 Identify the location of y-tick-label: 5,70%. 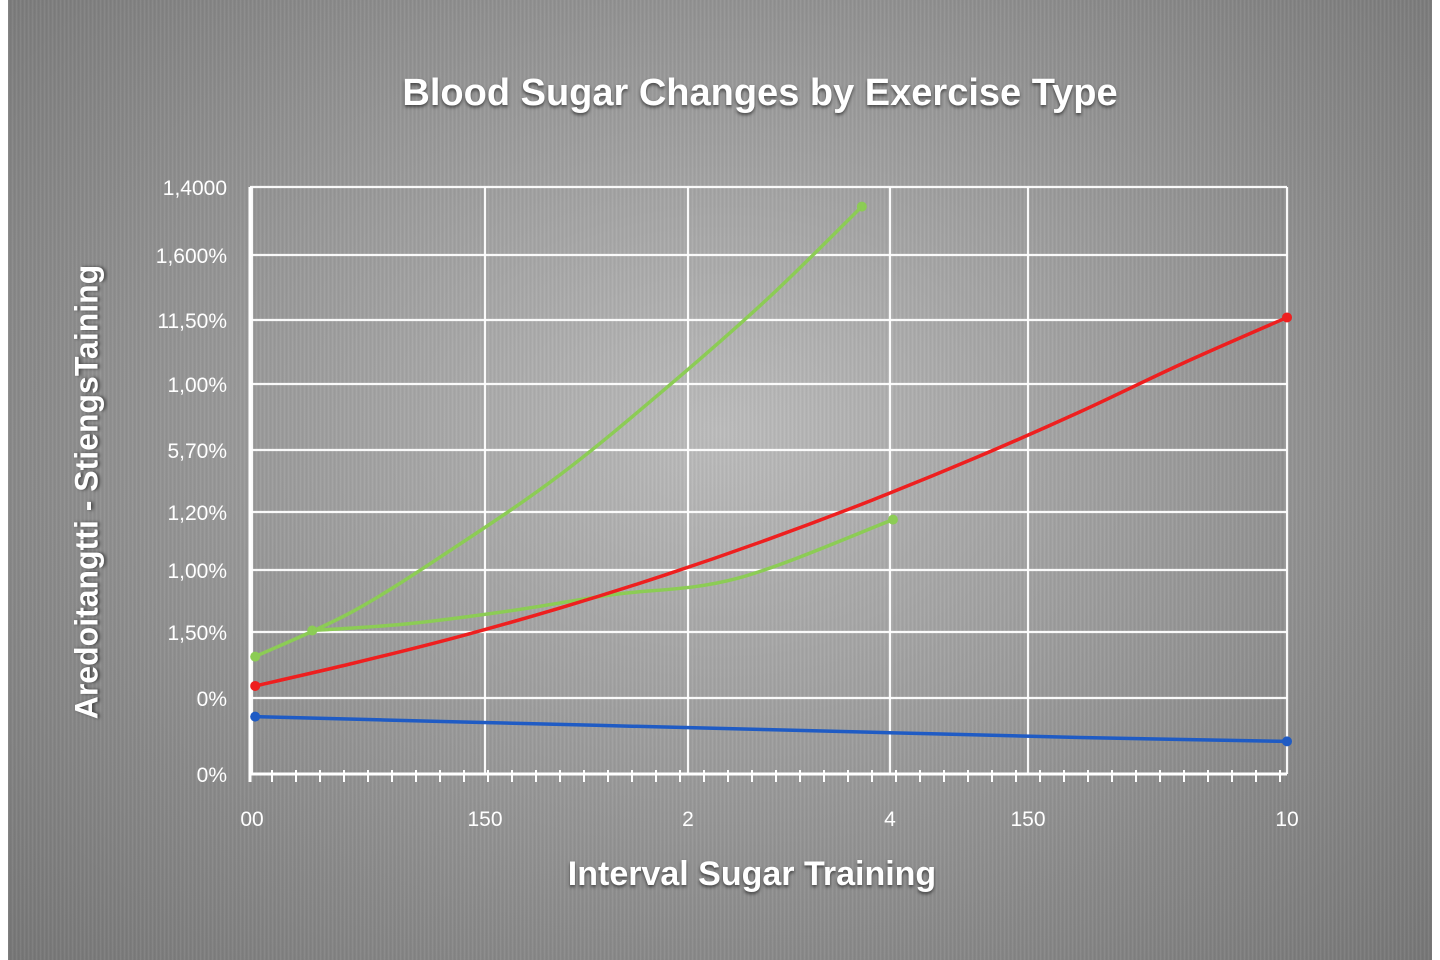
(197, 451).